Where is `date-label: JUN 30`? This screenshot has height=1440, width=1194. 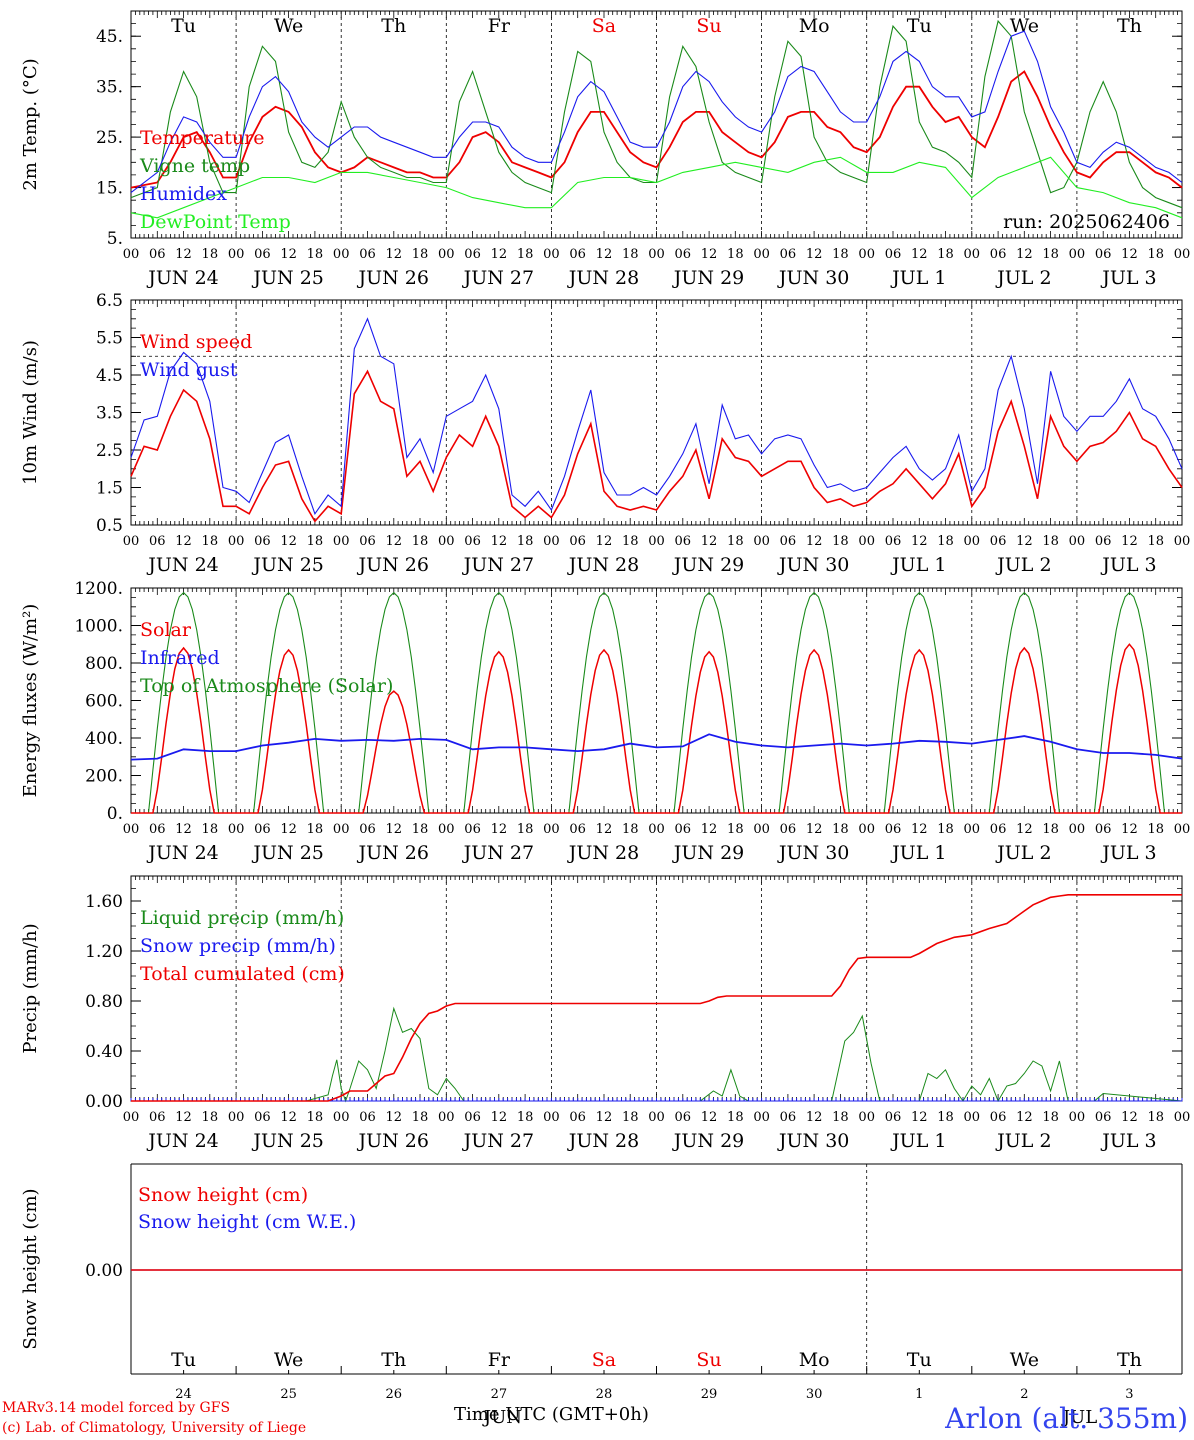 date-label: JUN 30 is located at coordinates (813, 565).